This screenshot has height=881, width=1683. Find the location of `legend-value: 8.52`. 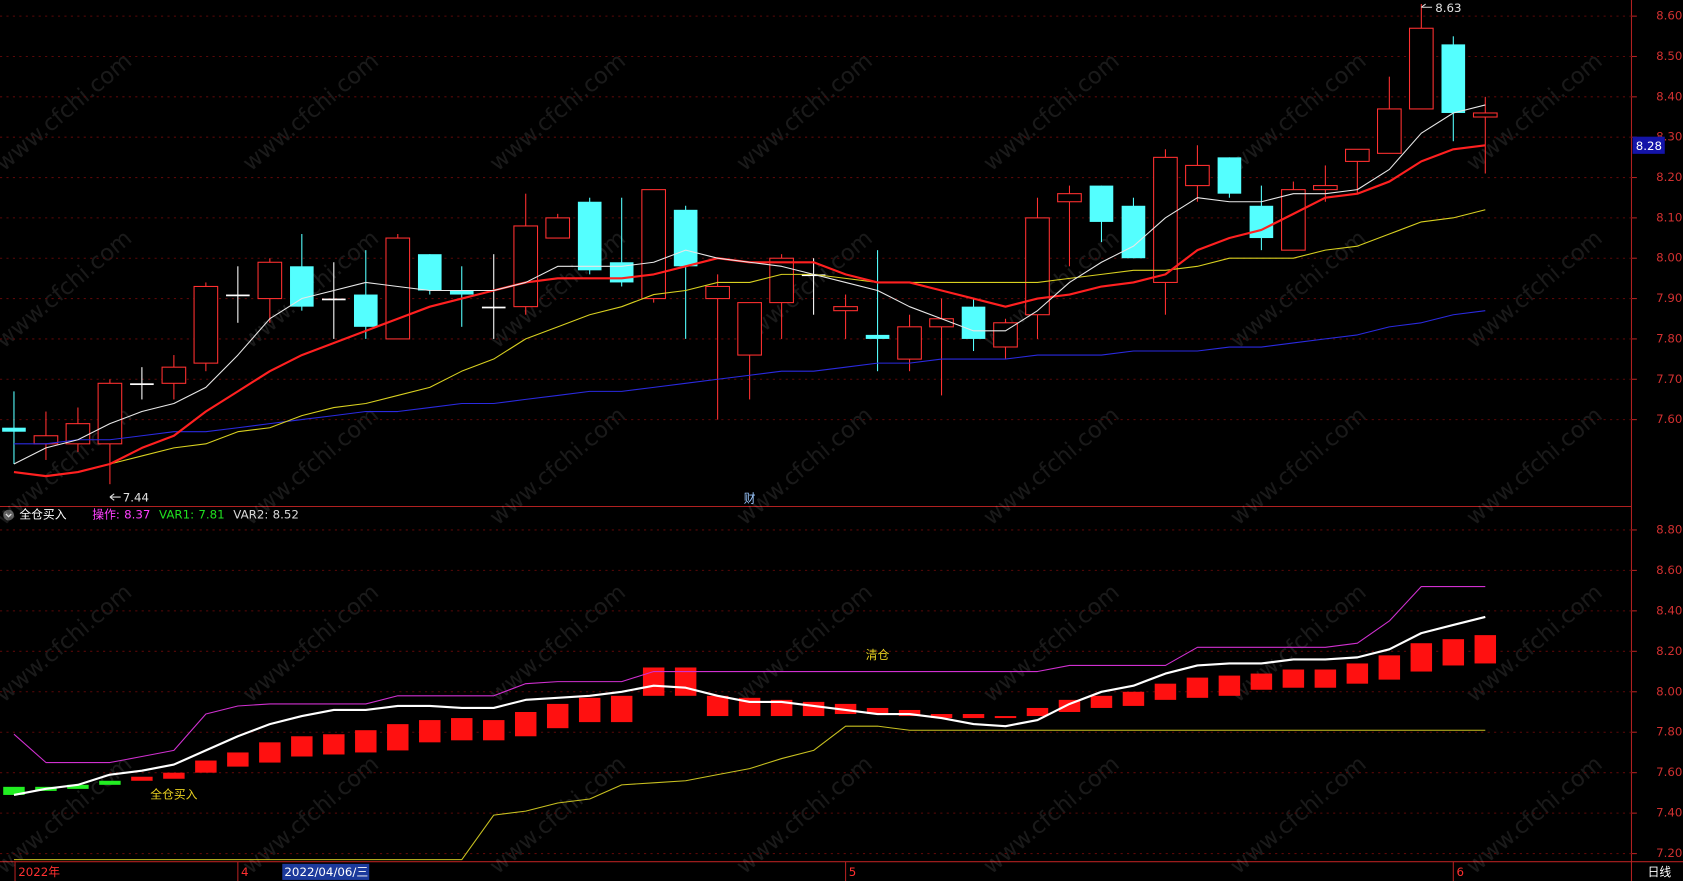

legend-value: 8.52 is located at coordinates (286, 515).